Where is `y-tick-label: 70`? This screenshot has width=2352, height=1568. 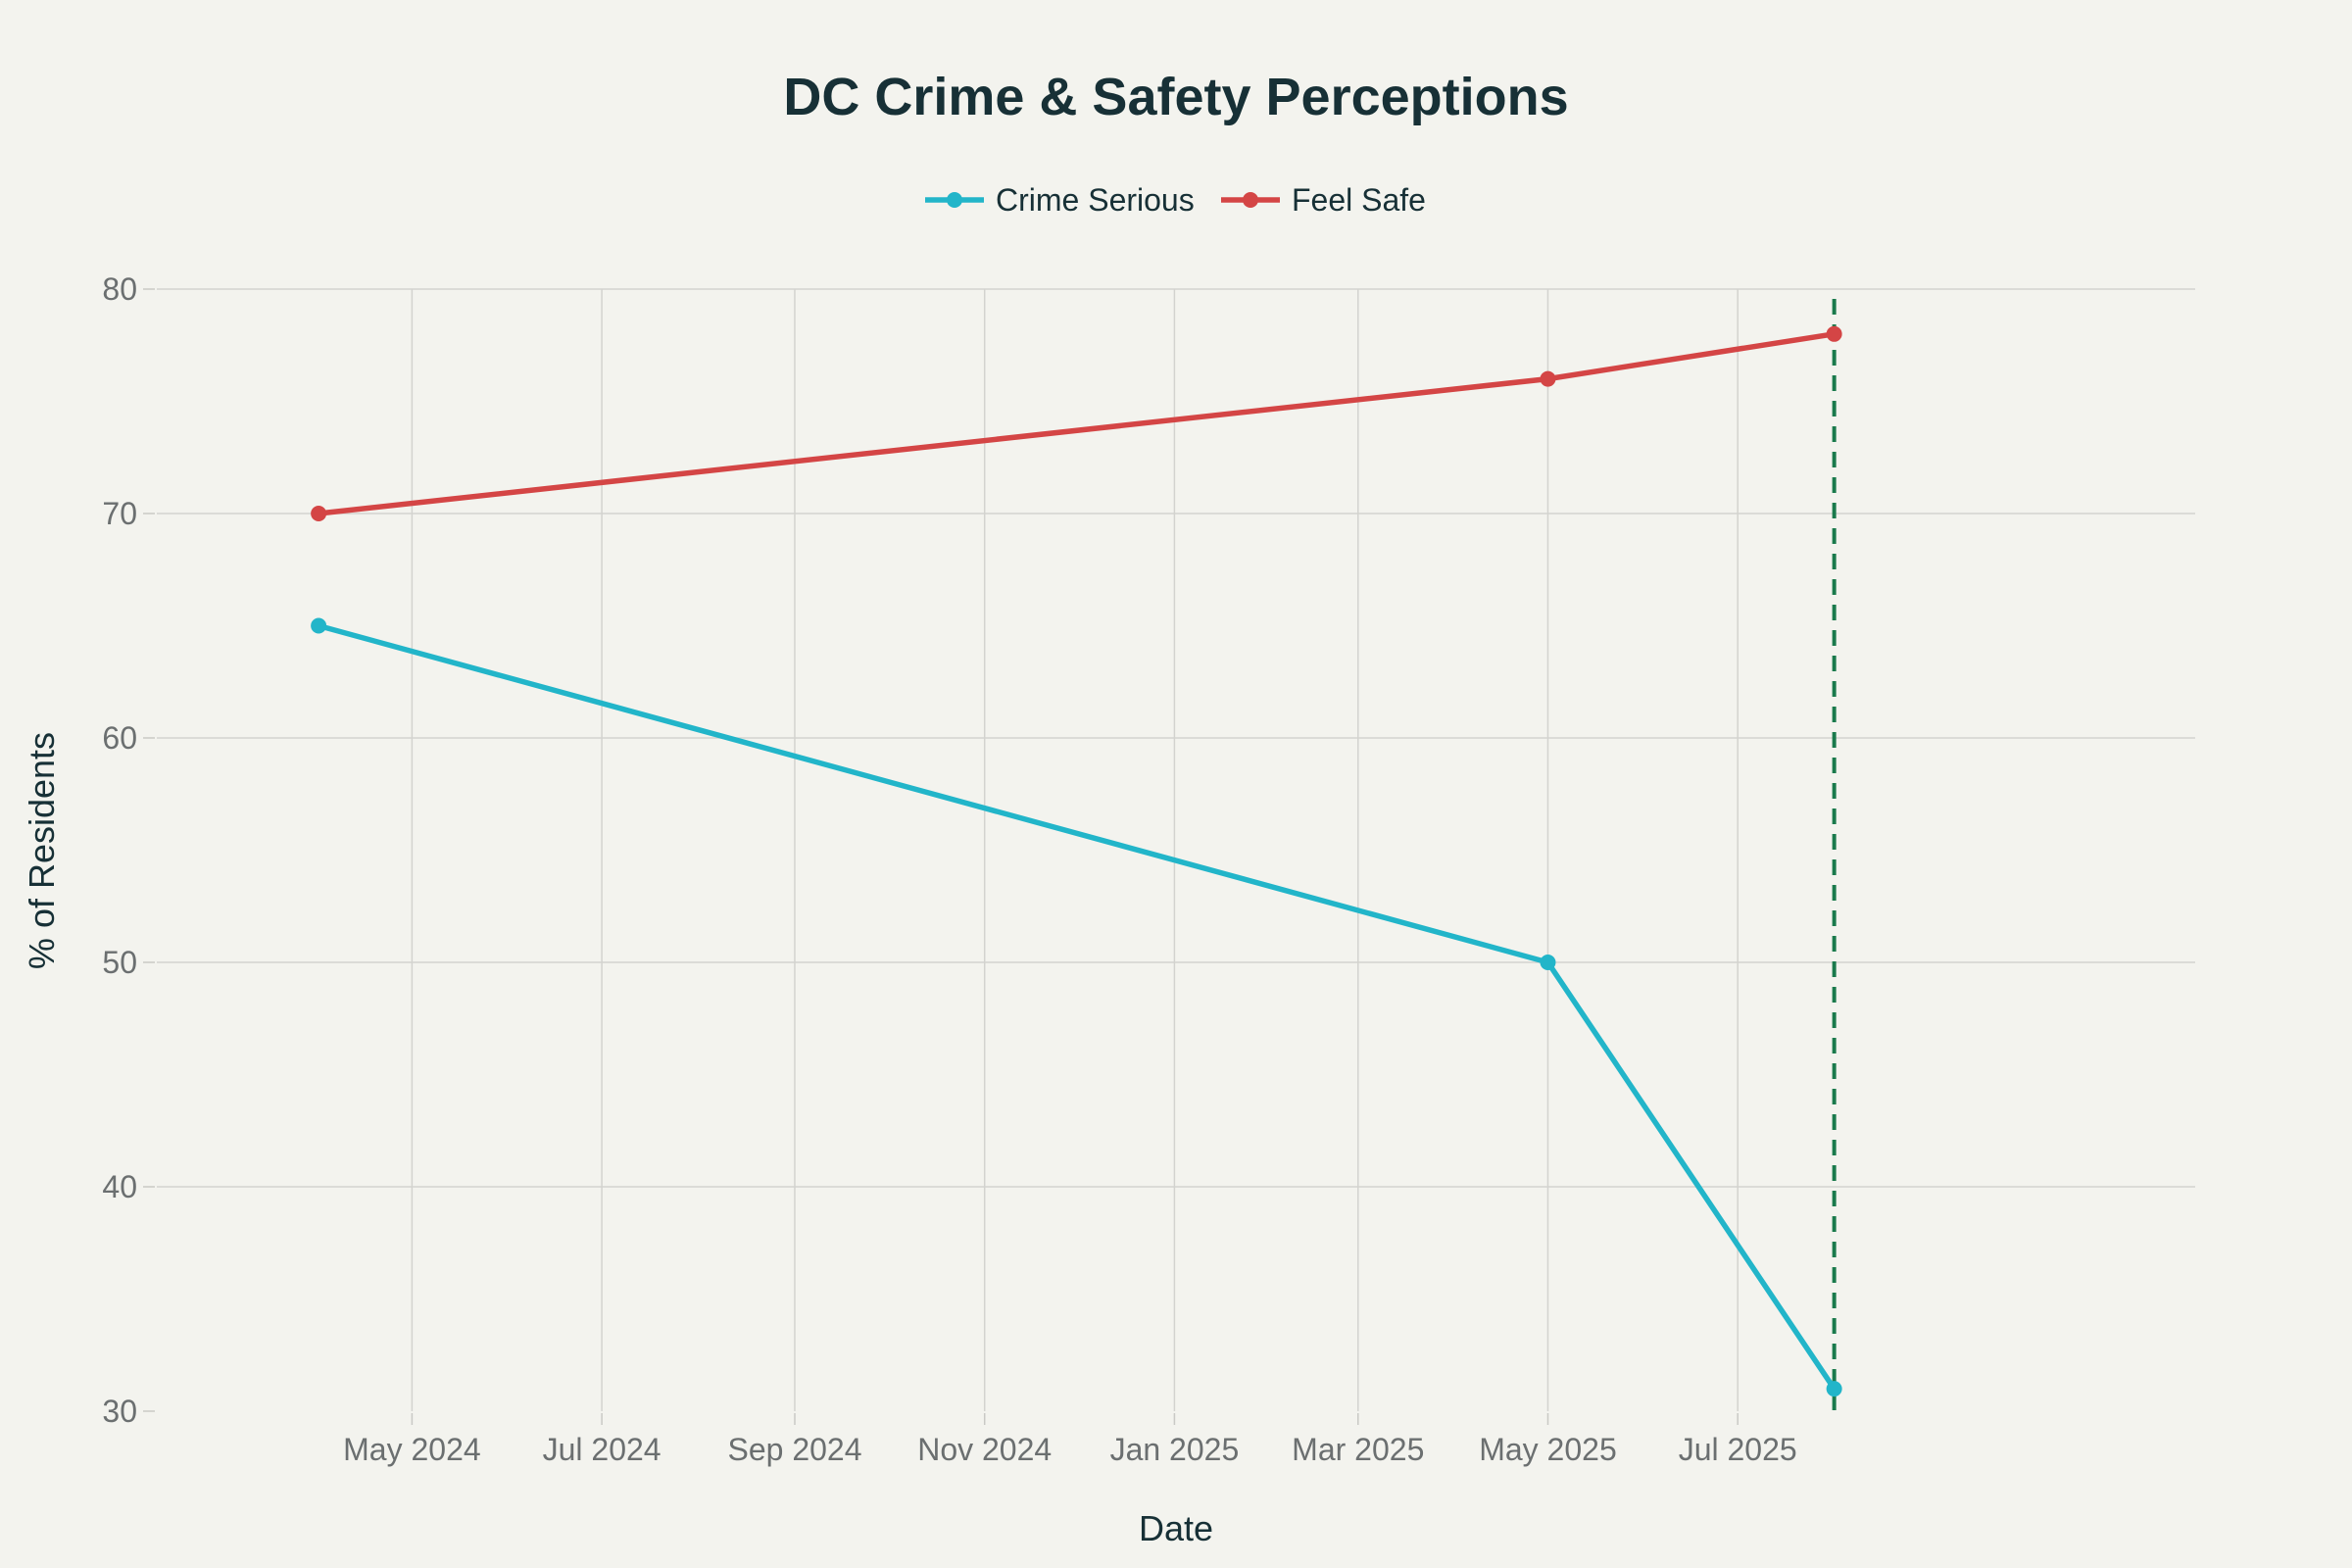 y-tick-label: 70 is located at coordinates (119, 513).